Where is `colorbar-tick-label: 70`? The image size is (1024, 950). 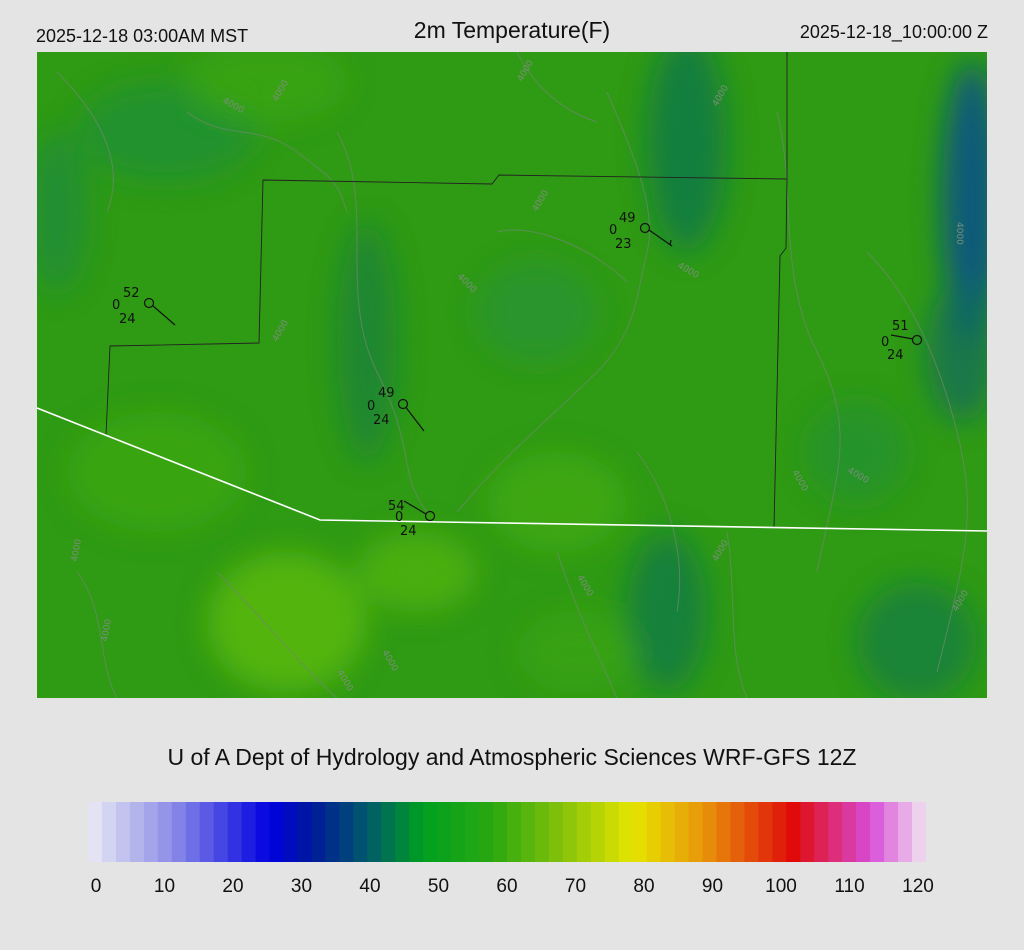 colorbar-tick-label: 70 is located at coordinates (575, 886).